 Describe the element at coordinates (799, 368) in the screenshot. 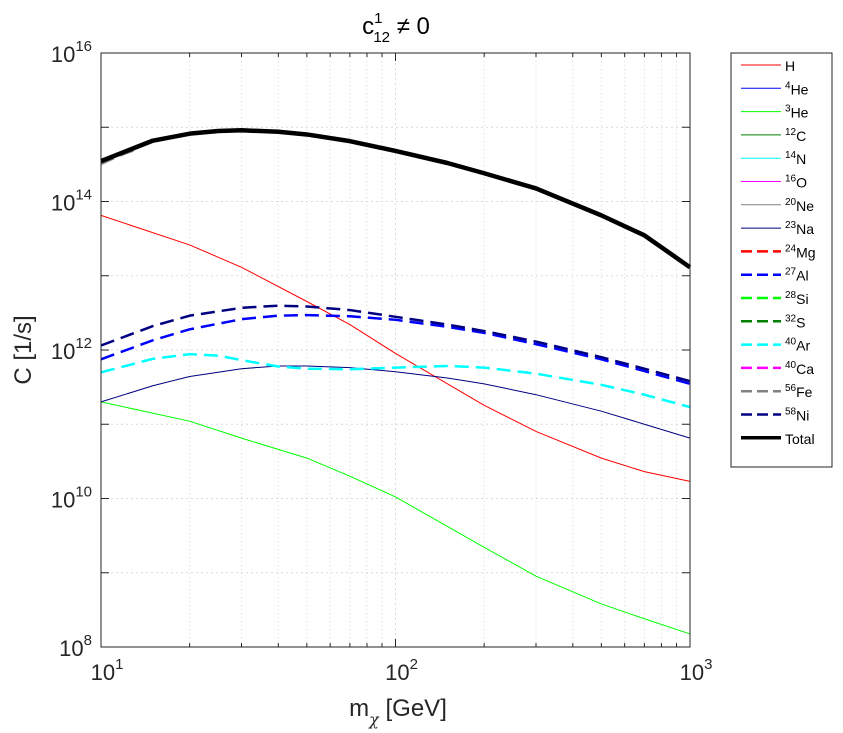

I see `legend-label: 40Ca` at that location.